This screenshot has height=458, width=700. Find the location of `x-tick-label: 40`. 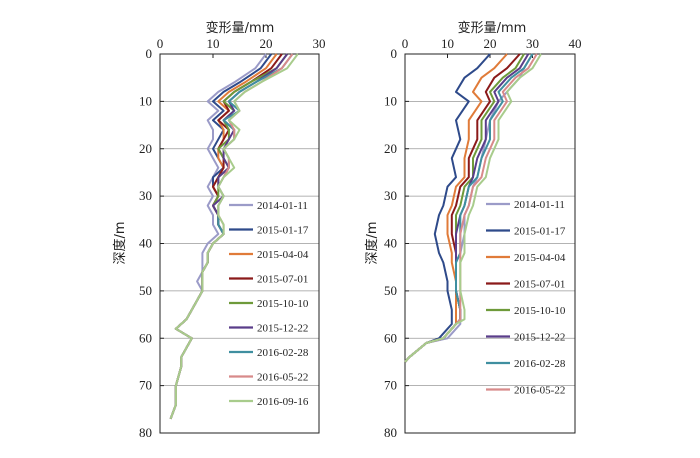

x-tick-label: 40 is located at coordinates (575, 43).